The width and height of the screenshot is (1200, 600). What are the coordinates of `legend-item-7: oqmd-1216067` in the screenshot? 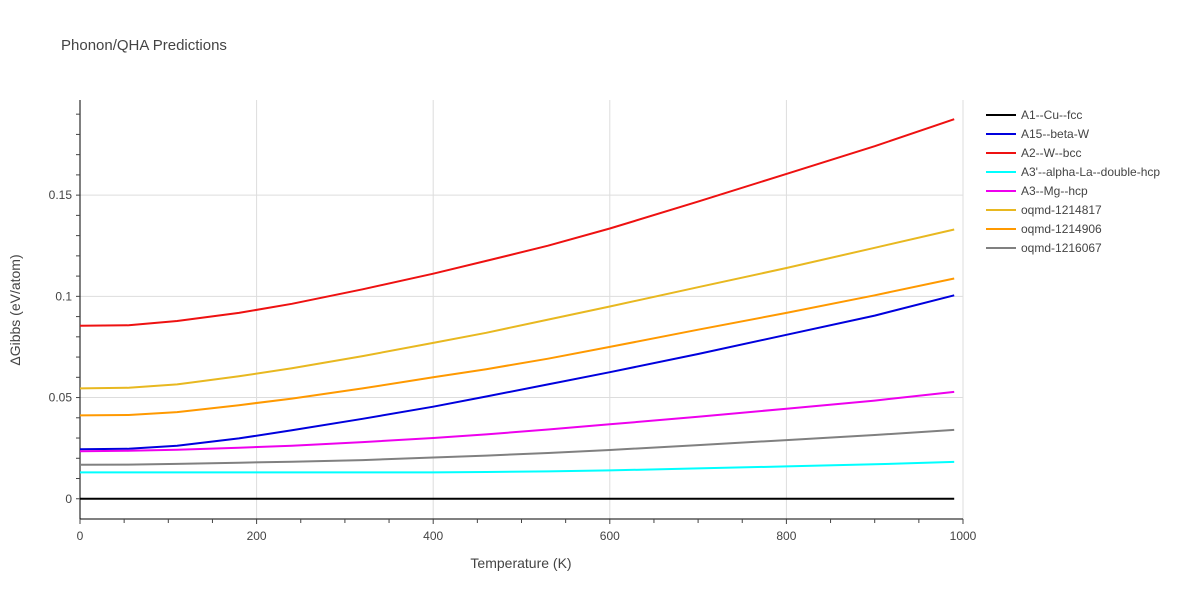 It's located at (1044, 248).